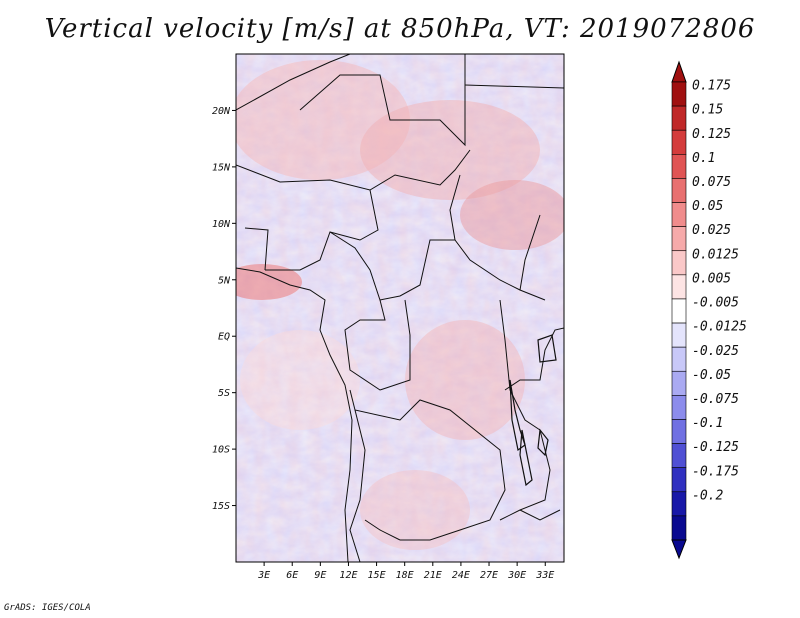 This screenshot has height=618, width=800. What do you see at coordinates (715, 254) in the screenshot?
I see `colorbar-label: 0.0125` at bounding box center [715, 254].